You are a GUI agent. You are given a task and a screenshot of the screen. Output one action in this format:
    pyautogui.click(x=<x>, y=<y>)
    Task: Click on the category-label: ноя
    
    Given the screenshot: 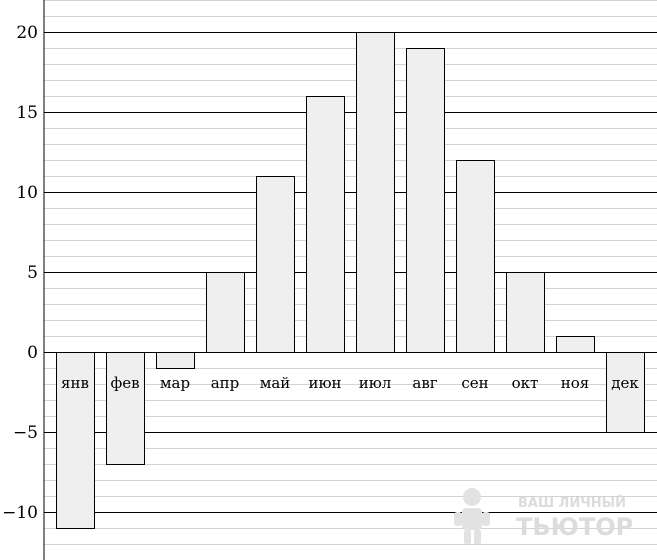 What is the action you would take?
    pyautogui.click(x=575, y=383)
    